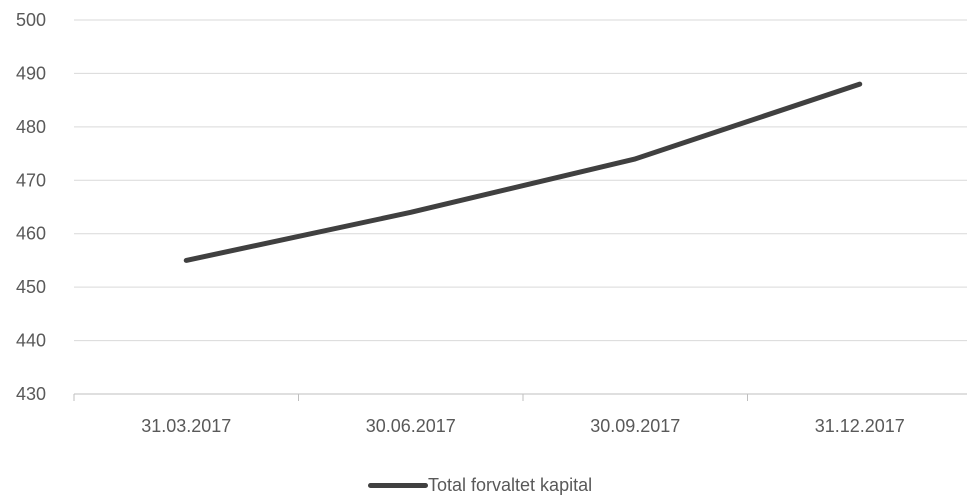 The height and width of the screenshot is (496, 967). Describe the element at coordinates (31, 207) in the screenshot. I see `y-axis-ticks: 500 490 480 470 460 450 440 430` at that location.